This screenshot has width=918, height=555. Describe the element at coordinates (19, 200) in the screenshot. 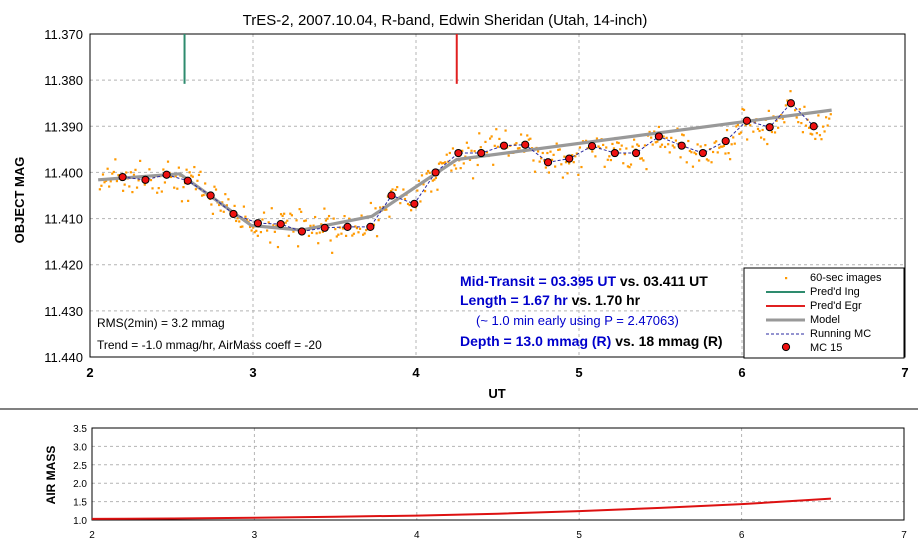

I see `main-y-axis-label: OBJECT MAG` at that location.